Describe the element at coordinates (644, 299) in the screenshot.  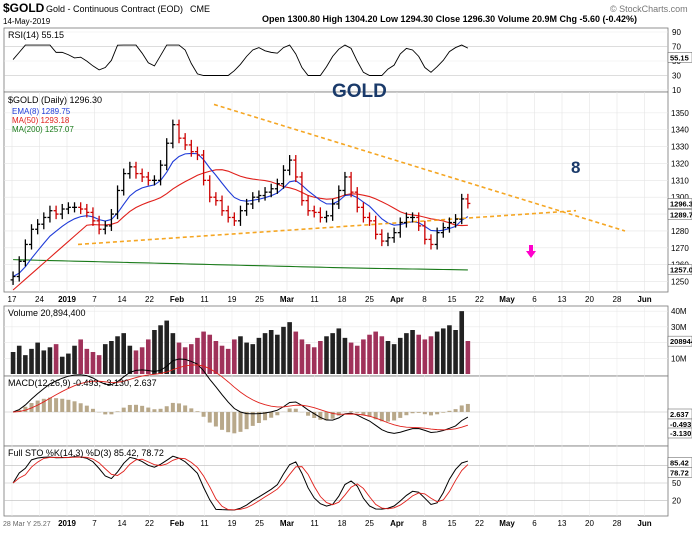
I see `x-tick-label: Jun` at that location.